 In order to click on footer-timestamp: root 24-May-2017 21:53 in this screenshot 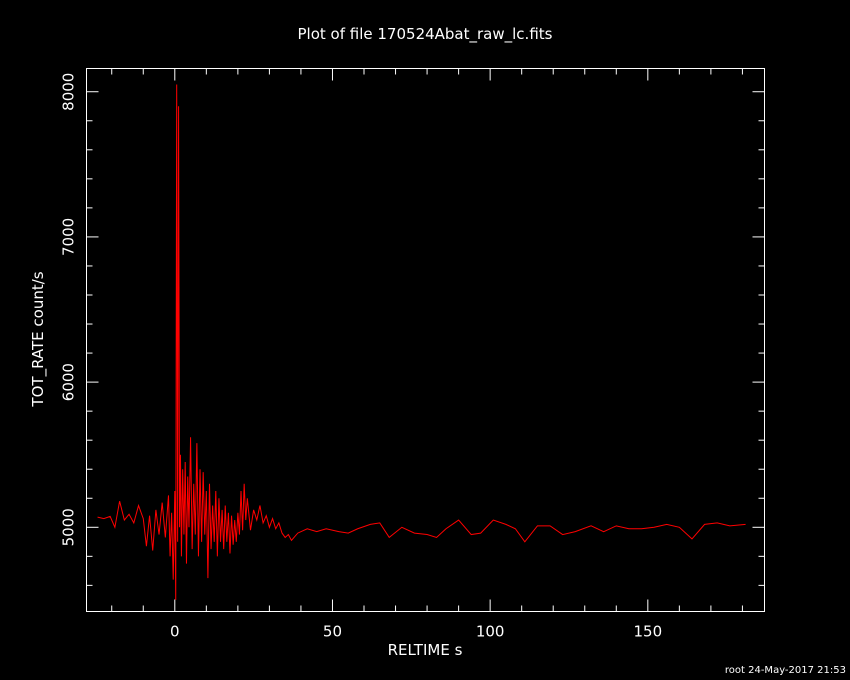, I will do `click(785, 670)`.